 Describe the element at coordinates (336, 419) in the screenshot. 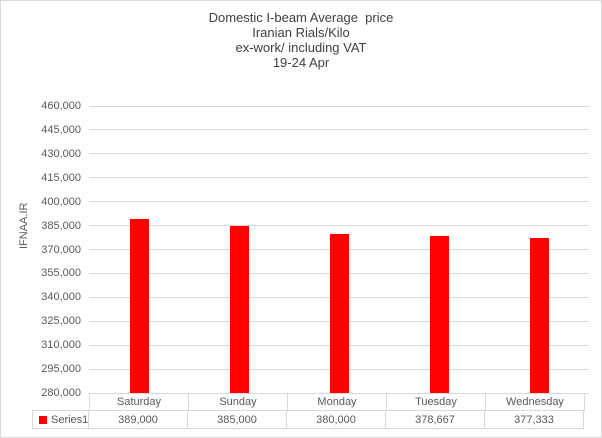

I see `value-cell-monday: 380,000` at that location.